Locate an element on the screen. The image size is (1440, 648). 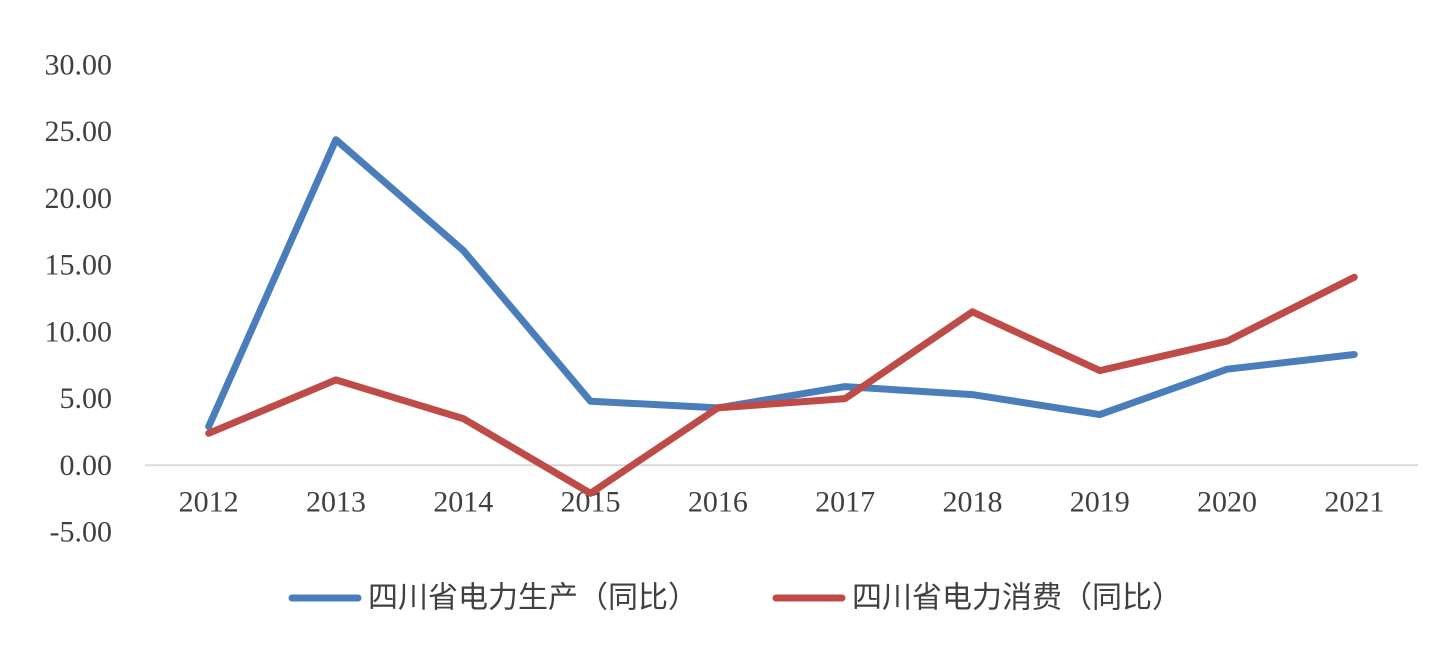
x-tick-label: 2017 is located at coordinates (845, 502).